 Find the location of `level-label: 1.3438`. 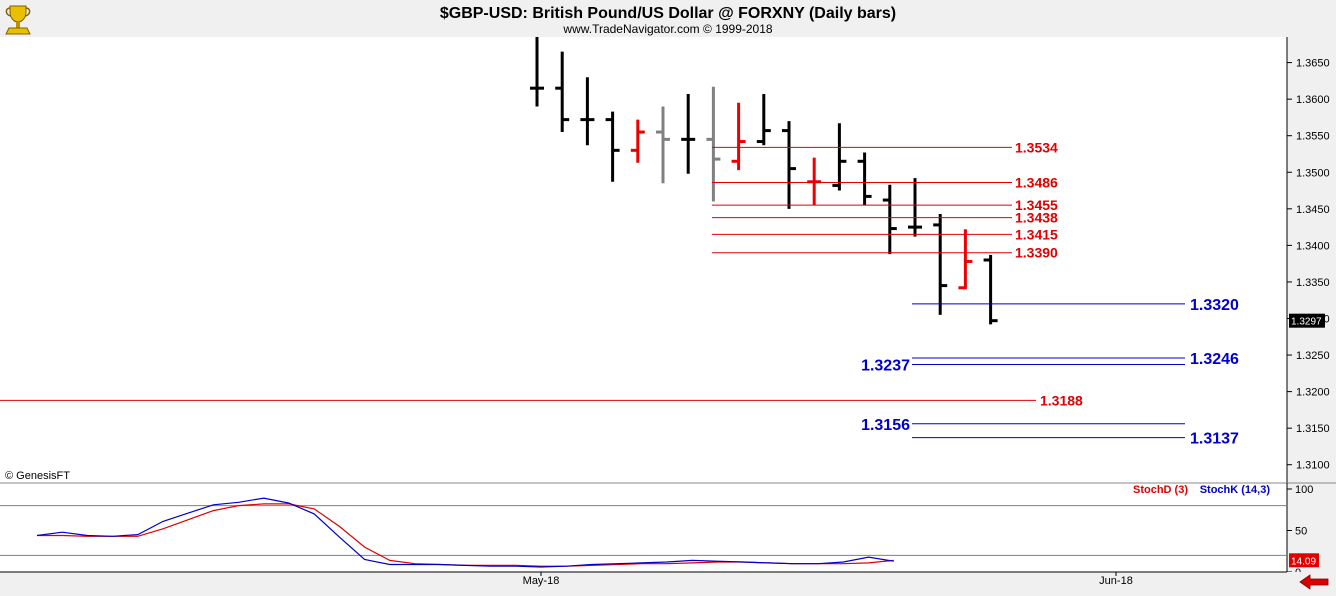

level-label: 1.3438 is located at coordinates (1036, 218).